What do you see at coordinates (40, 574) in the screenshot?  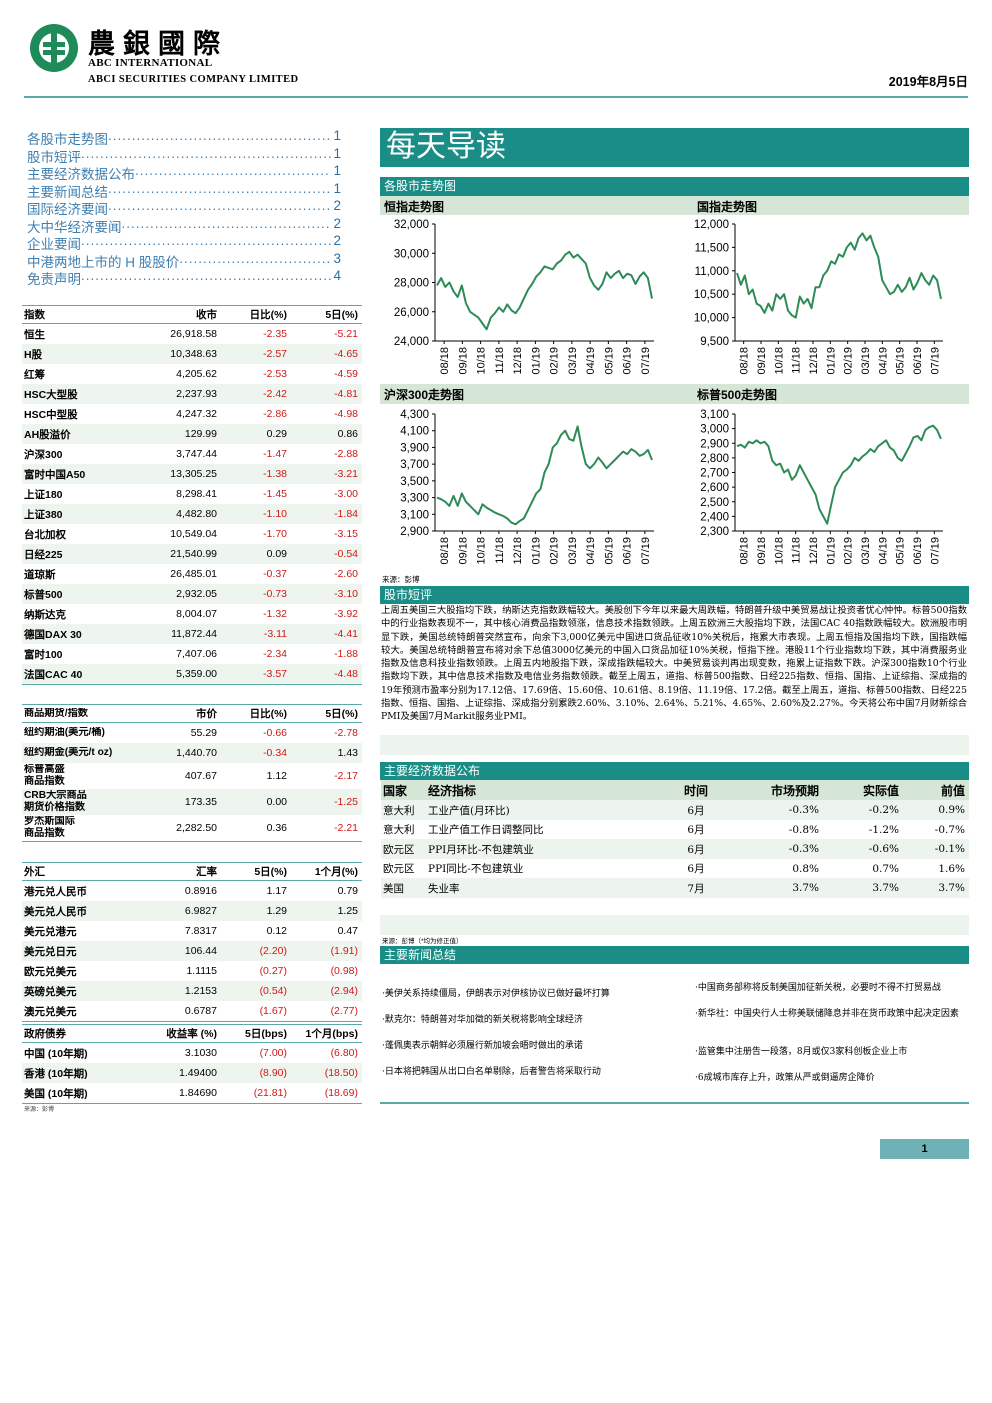 I see `row-label: 道琼斯` at bounding box center [40, 574].